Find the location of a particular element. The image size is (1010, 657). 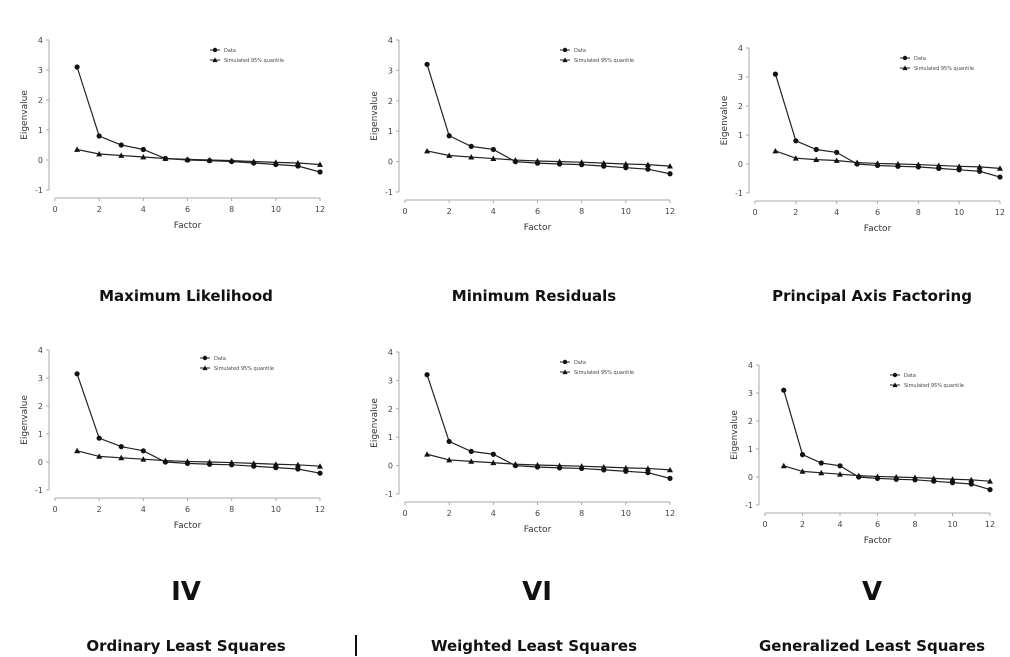

y-tick-label: 3 is located at coordinates (740, 77).